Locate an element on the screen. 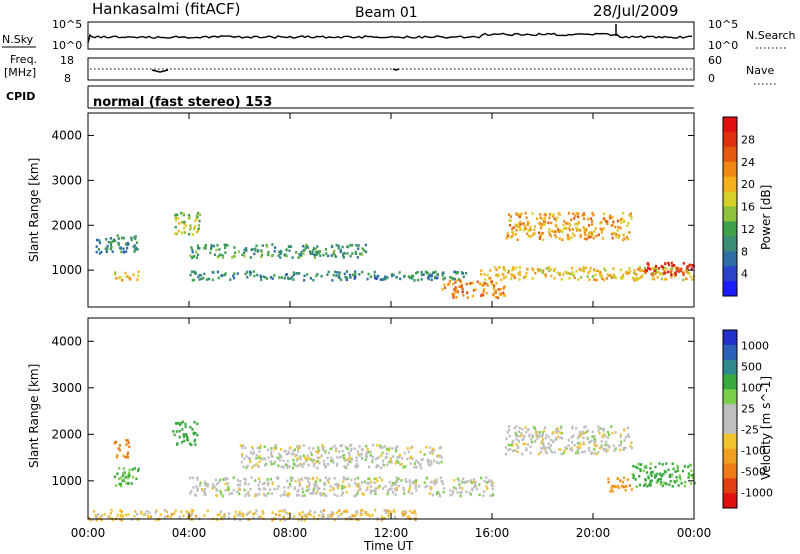 The image size is (800, 554). cpid-panel: CPID normal (fast stereo) 153 is located at coordinates (350, 97).